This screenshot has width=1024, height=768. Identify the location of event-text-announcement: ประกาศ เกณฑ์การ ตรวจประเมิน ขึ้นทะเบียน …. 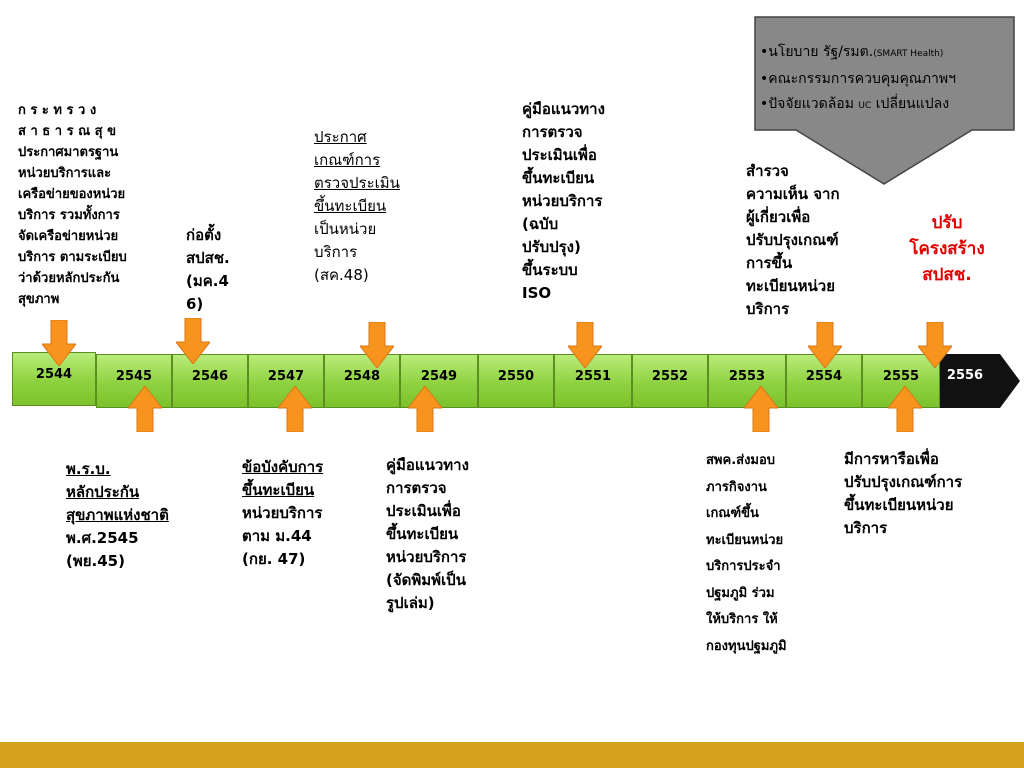
(374, 206).